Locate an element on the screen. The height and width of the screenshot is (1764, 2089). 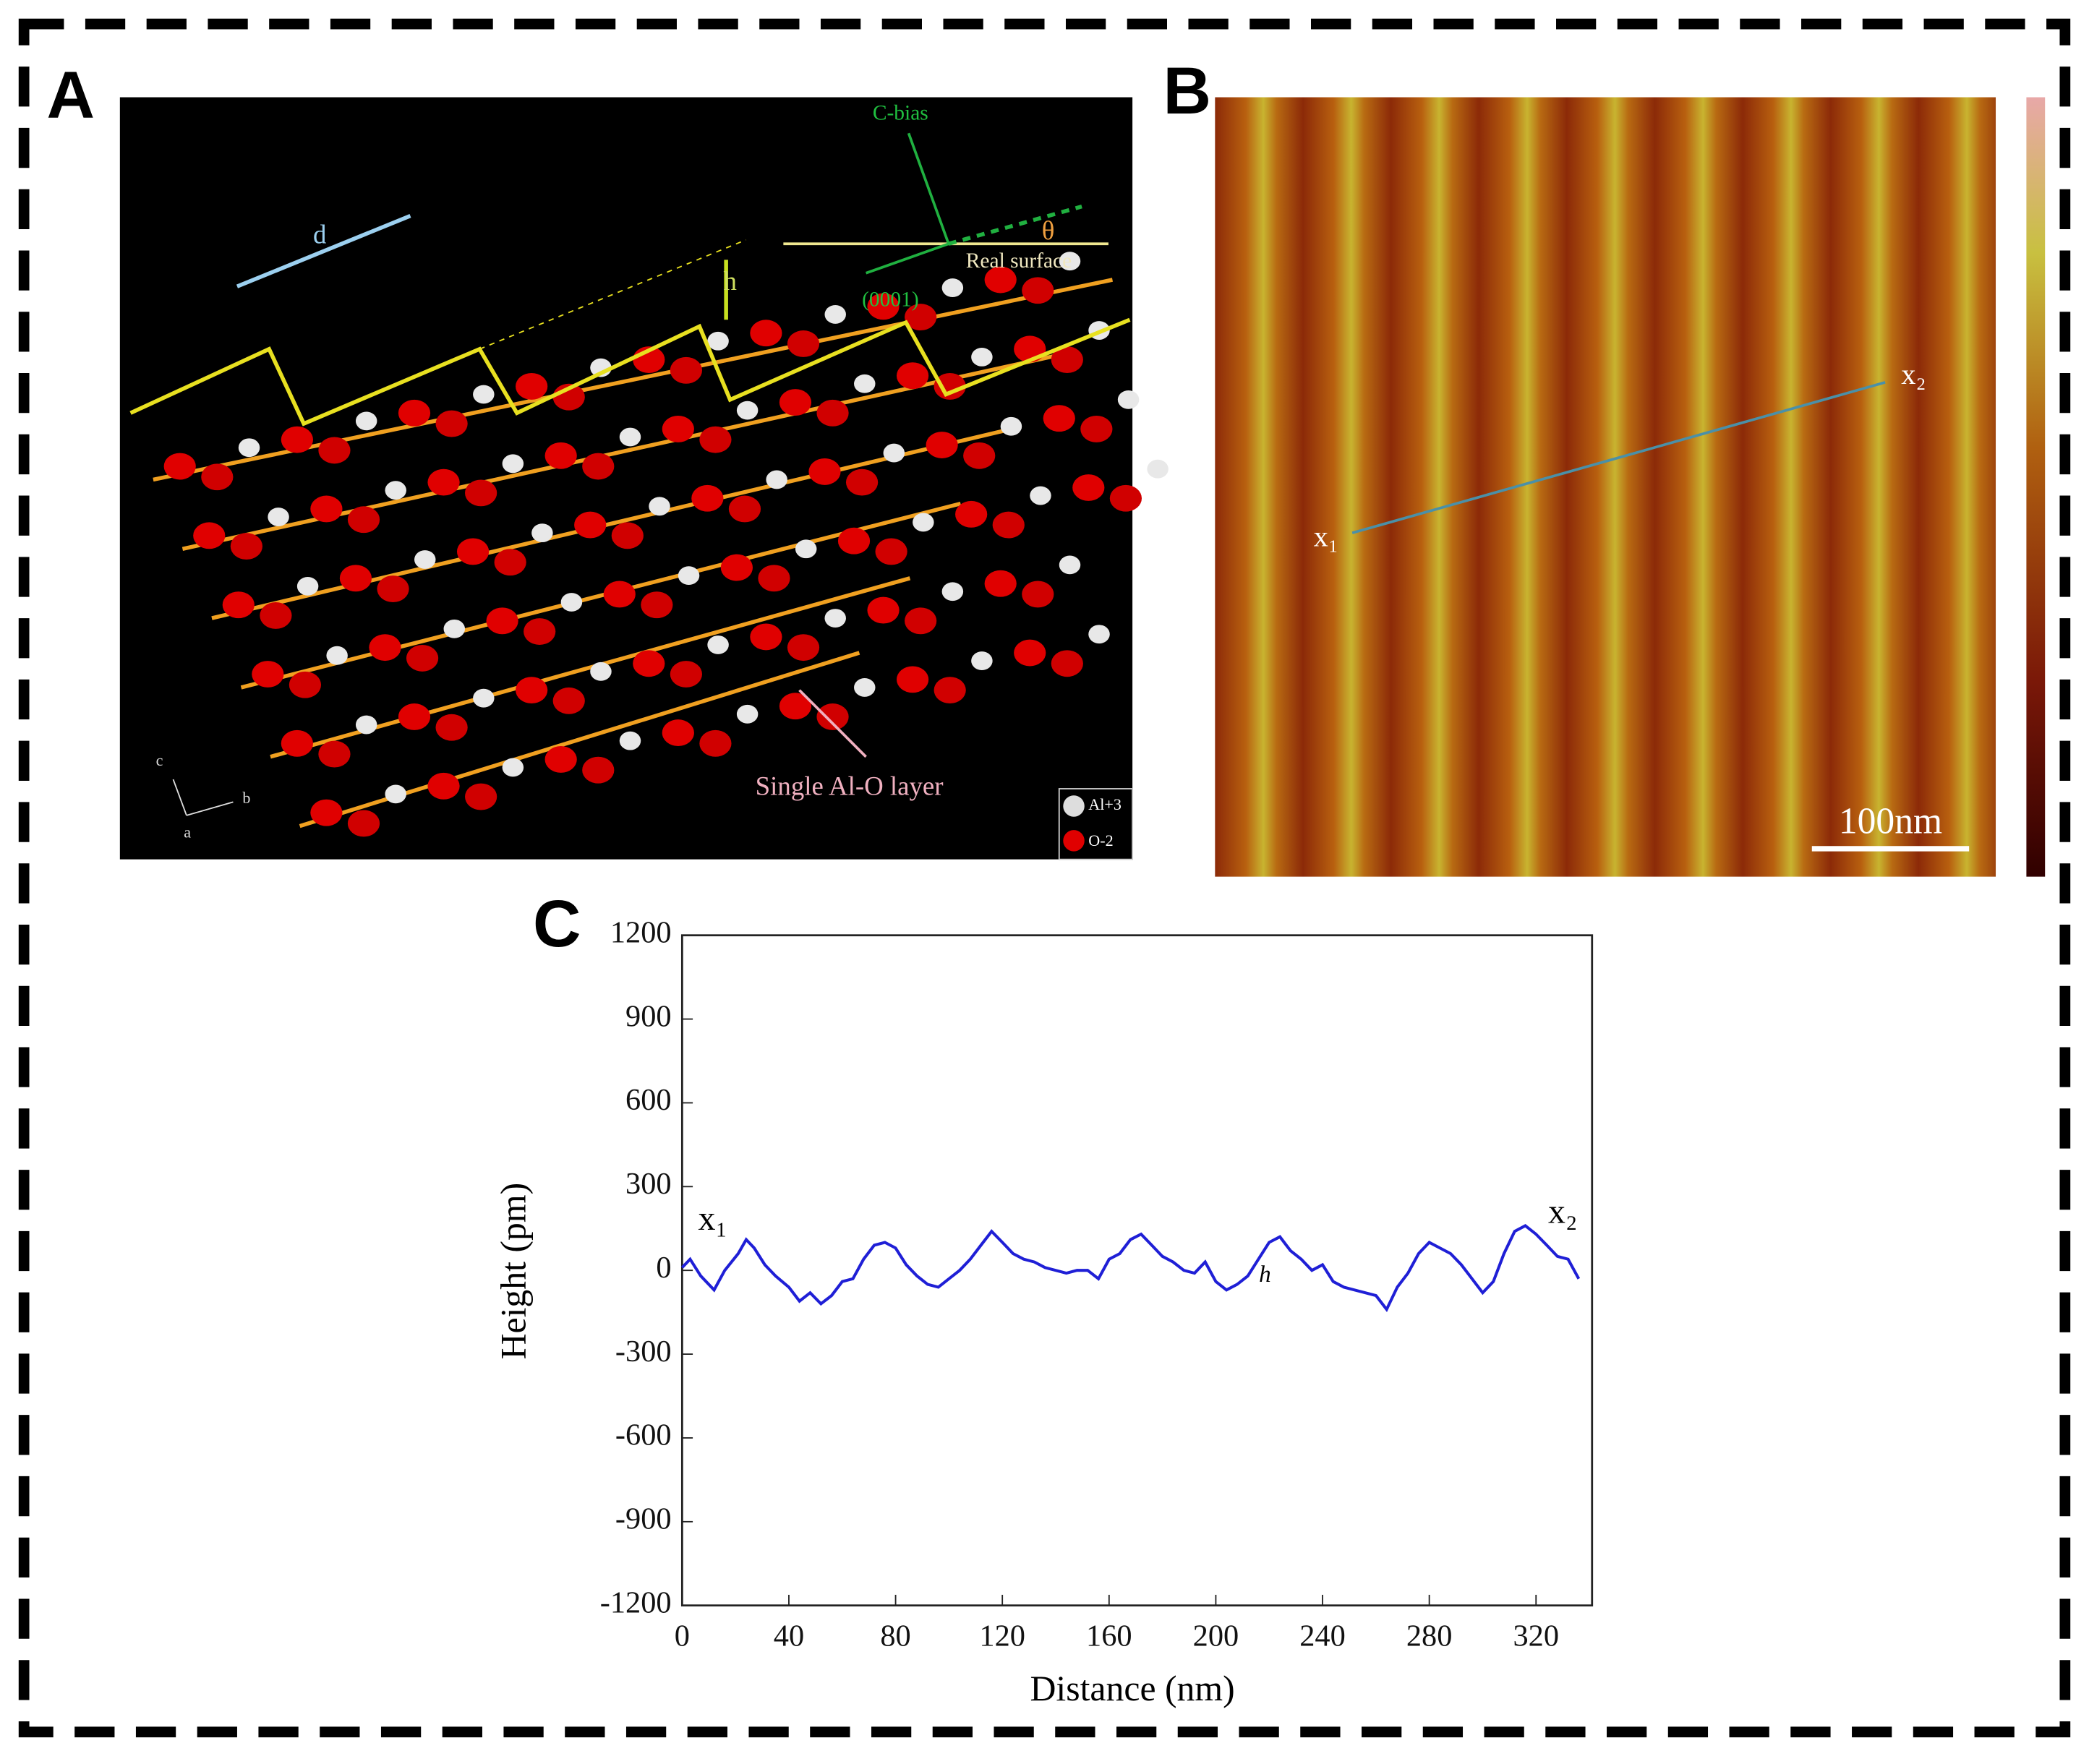
theta-label: θ is located at coordinates (1048, 230).